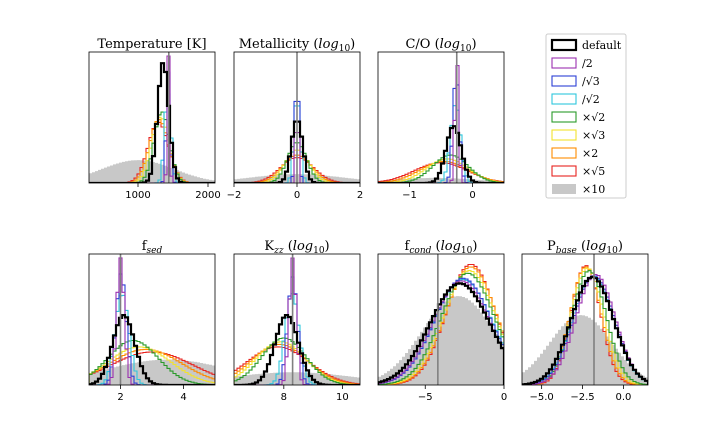  Describe the element at coordinates (234, 195) in the screenshot. I see `tick-label-metallicity-0: −2` at that location.